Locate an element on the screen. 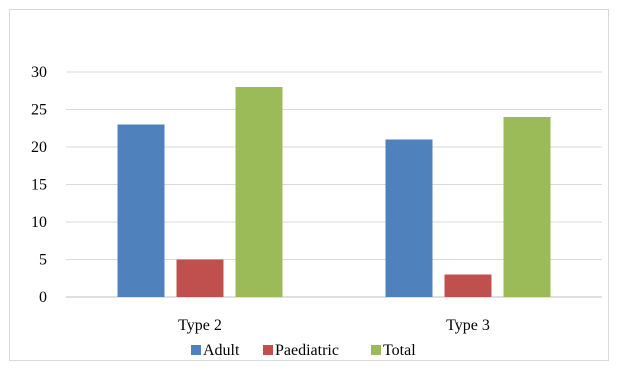 The width and height of the screenshot is (617, 370). legend-label-total: Total is located at coordinates (399, 350).